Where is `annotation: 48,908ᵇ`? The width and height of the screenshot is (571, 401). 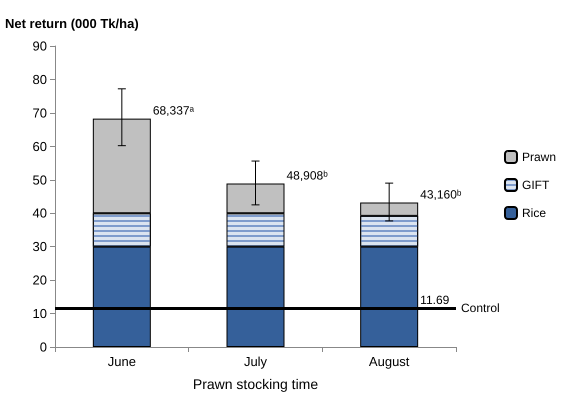
annotation: 48,908ᵇ is located at coordinates (307, 175).